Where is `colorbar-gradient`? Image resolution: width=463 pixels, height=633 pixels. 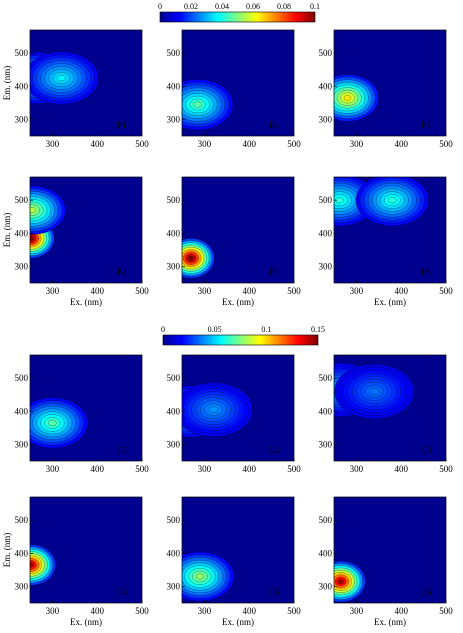
colorbar-gradient is located at coordinates (237, 17).